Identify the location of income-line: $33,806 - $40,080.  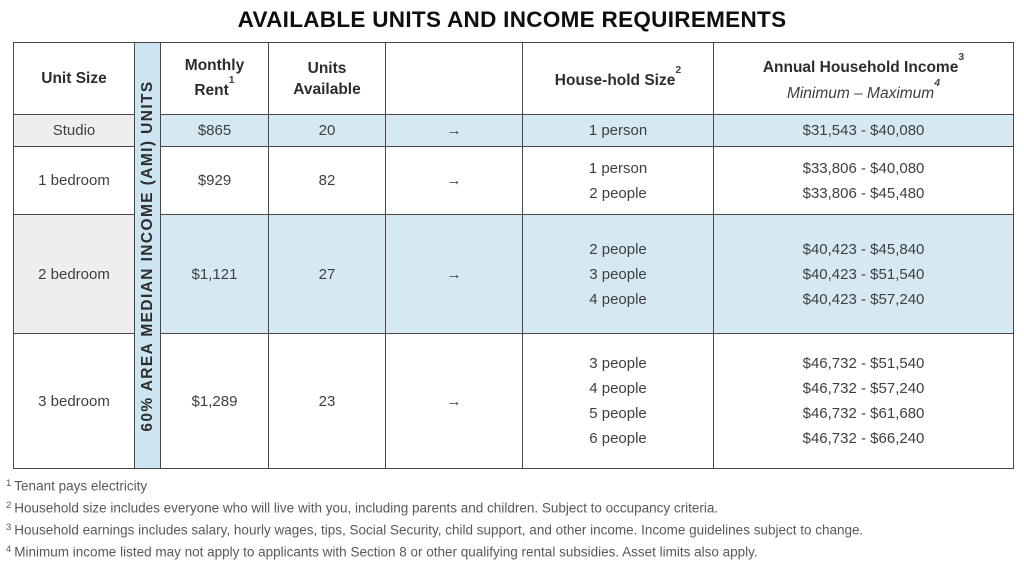
(863, 168).